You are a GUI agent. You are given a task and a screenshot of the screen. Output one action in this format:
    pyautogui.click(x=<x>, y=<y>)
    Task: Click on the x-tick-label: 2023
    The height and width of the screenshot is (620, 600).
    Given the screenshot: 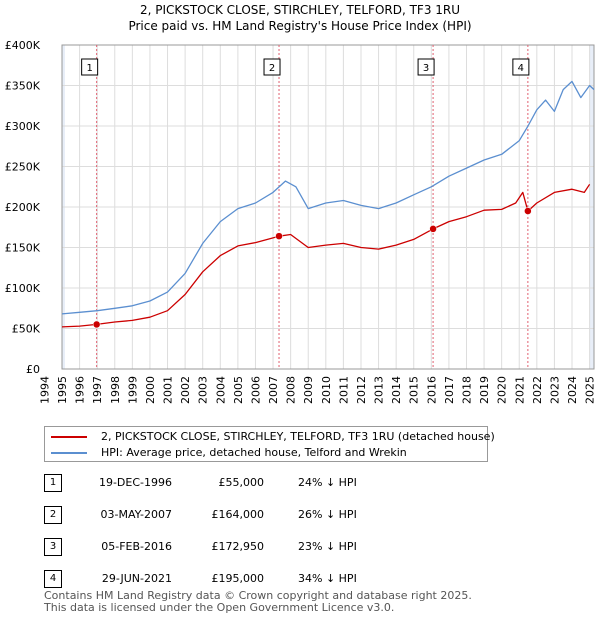 What is the action you would take?
    pyautogui.click(x=554, y=390)
    